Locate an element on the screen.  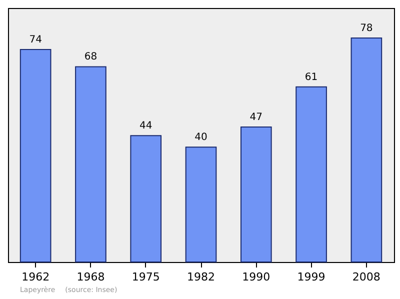
x-tick-label: 1982 is located at coordinates (201, 277).